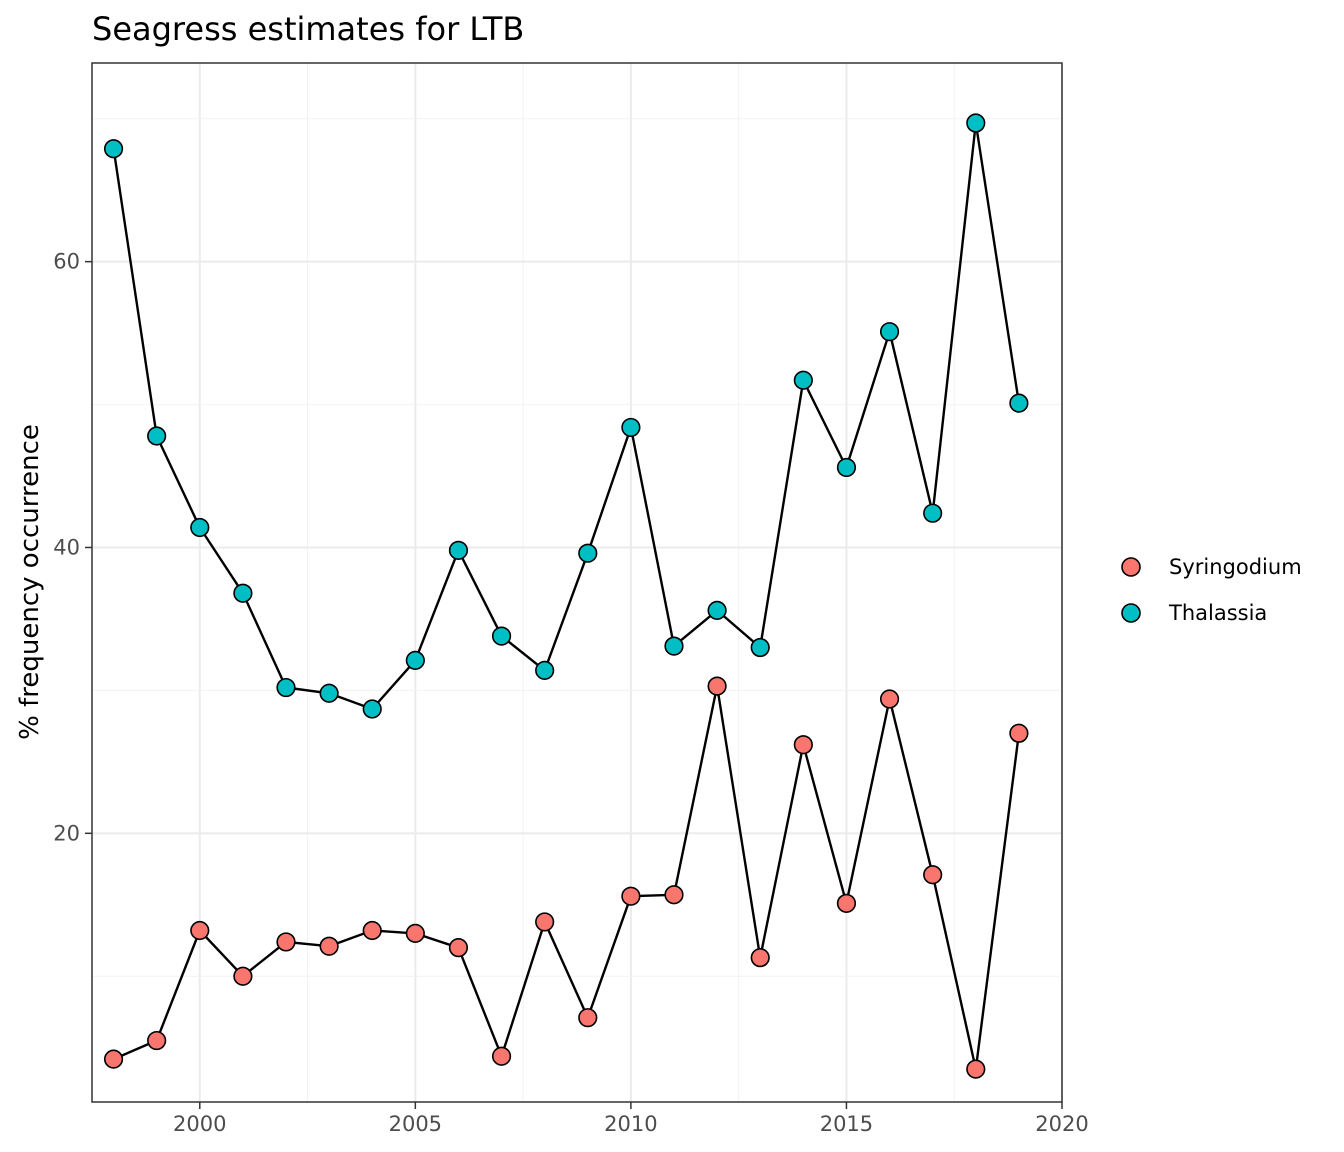  Describe the element at coordinates (1217, 613) in the screenshot. I see `legend-label-thalassia: Thalassia` at that location.